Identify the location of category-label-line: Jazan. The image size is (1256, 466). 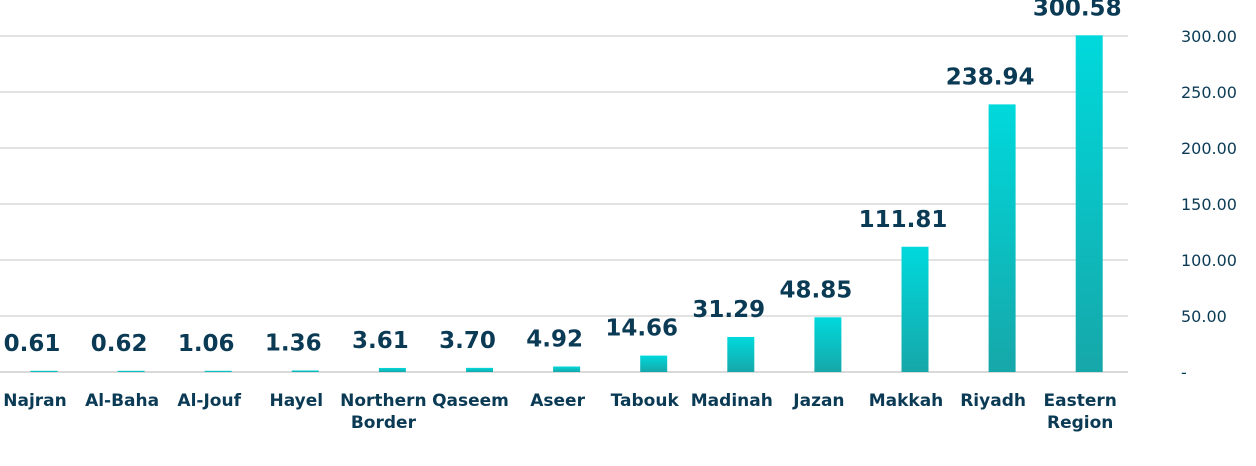
(818, 401).